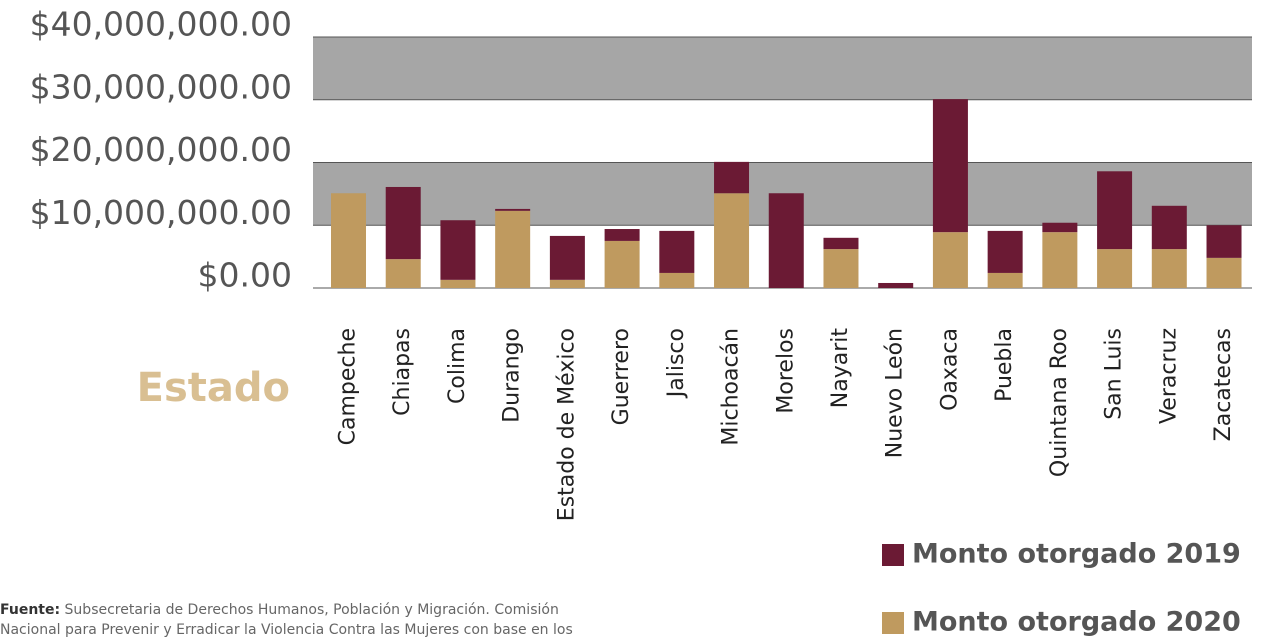 This screenshot has width=1266, height=638. What do you see at coordinates (161, 86) in the screenshot?
I see `y-tick-label: $30,000,000.00` at bounding box center [161, 86].